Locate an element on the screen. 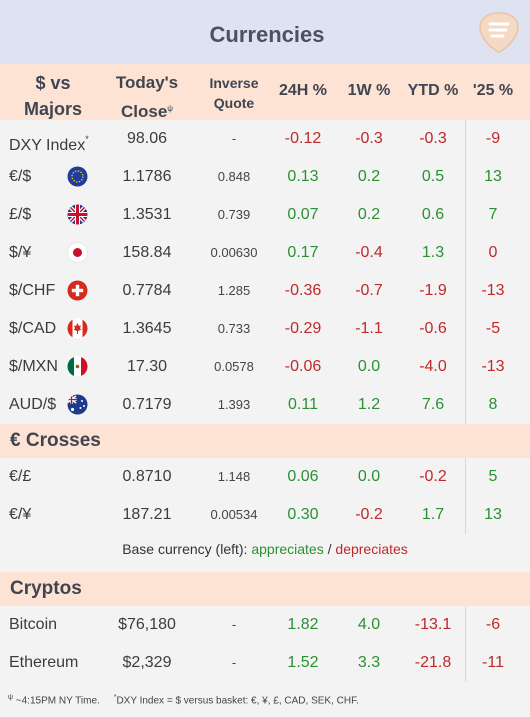  change-1w: 0.2 is located at coordinates (369, 176).